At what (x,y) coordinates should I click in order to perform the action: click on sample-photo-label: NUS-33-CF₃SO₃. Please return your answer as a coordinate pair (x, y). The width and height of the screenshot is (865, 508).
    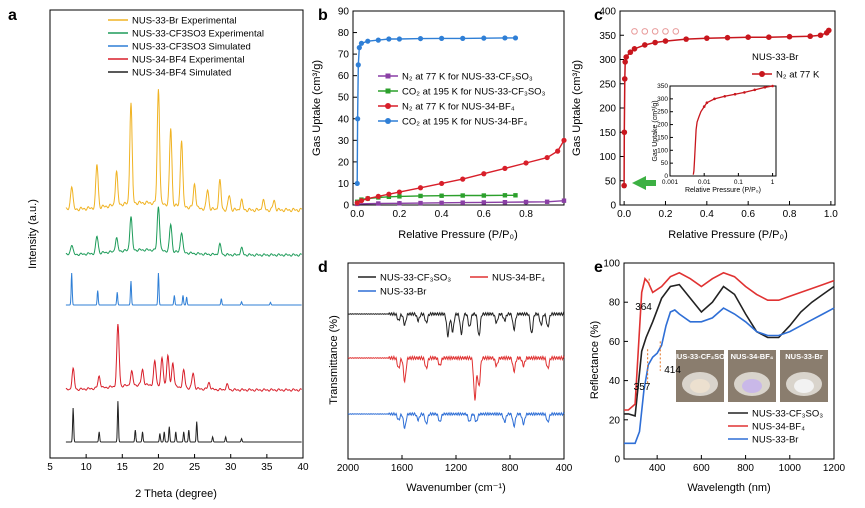
    Looking at the image, I should click on (700, 356).